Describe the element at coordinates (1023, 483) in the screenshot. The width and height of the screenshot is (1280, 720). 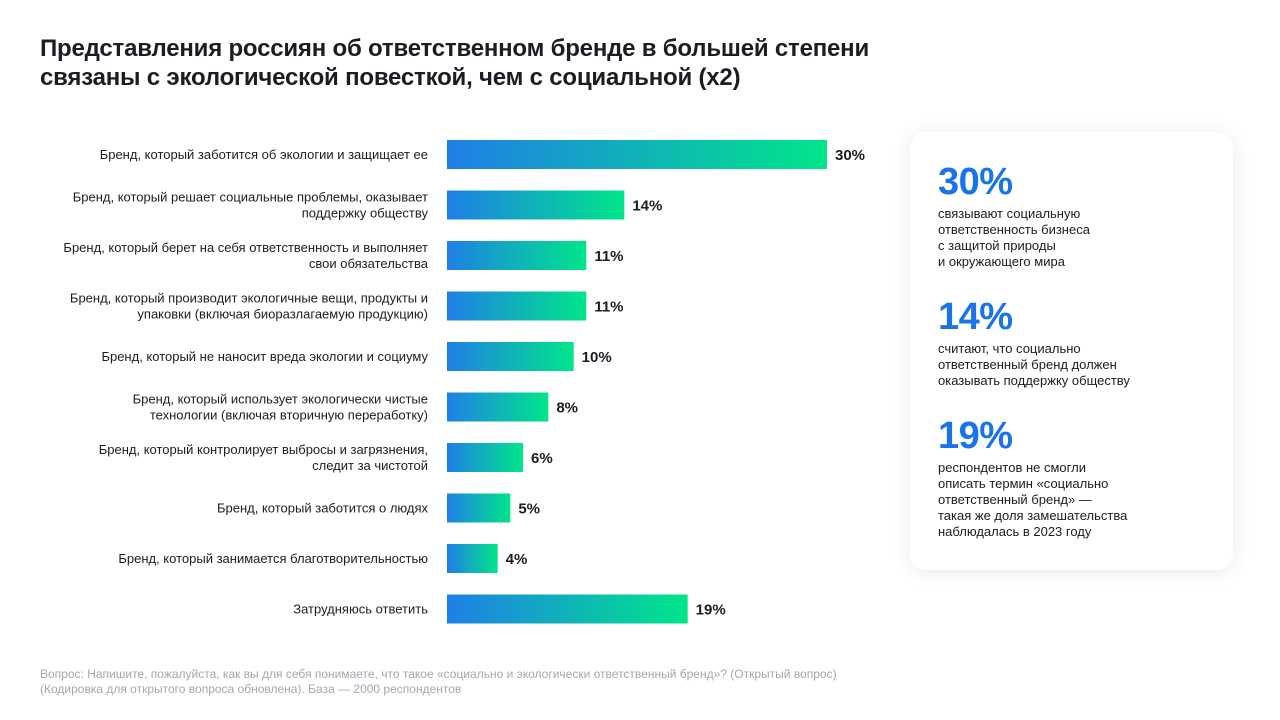
I see `stat-text-line: описать термин «социально` at that location.